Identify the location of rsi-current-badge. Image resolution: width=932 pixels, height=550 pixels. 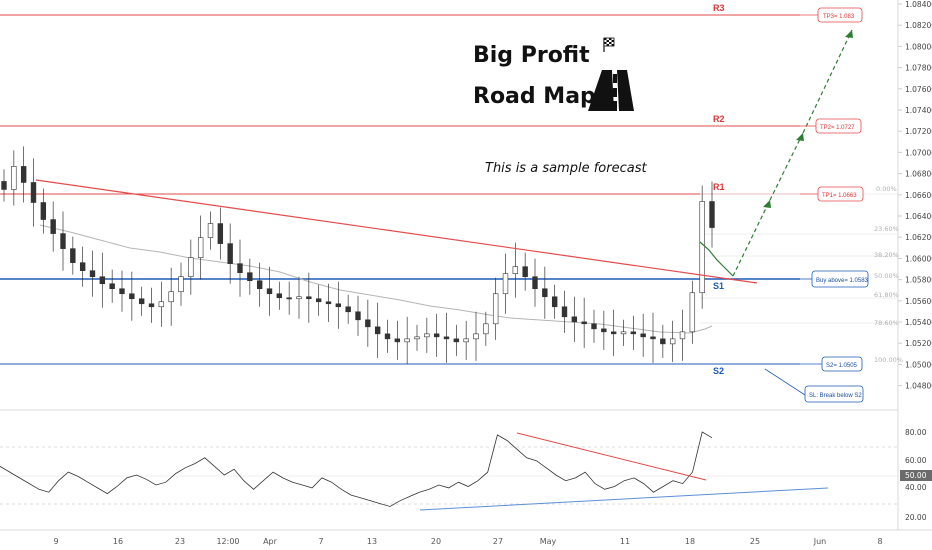
(916, 475).